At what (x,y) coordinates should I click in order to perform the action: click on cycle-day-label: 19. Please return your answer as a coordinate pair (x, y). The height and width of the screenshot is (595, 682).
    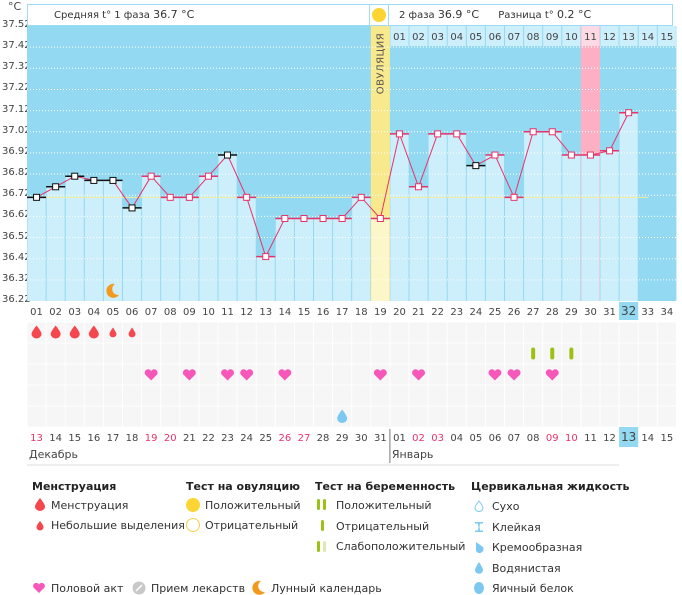
    Looking at the image, I should click on (380, 312).